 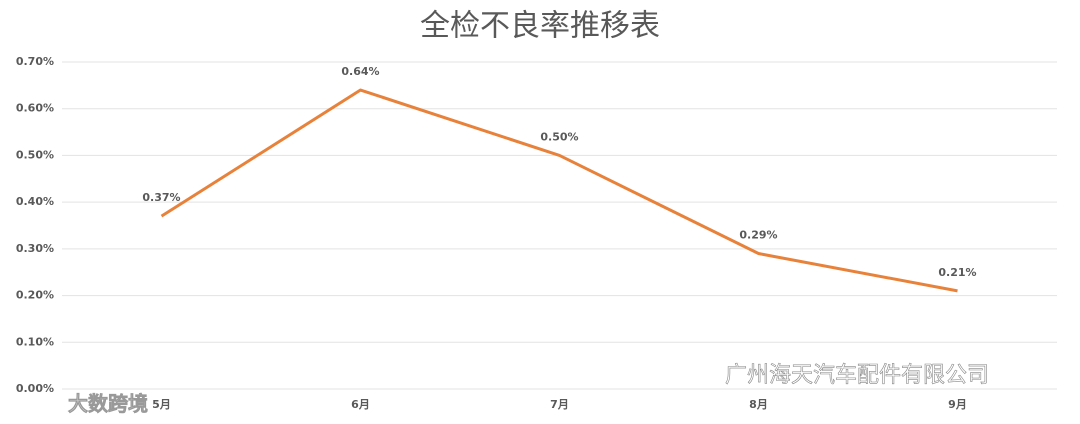 I want to click on y-tick-label: 0.70%, so click(x=35, y=61).